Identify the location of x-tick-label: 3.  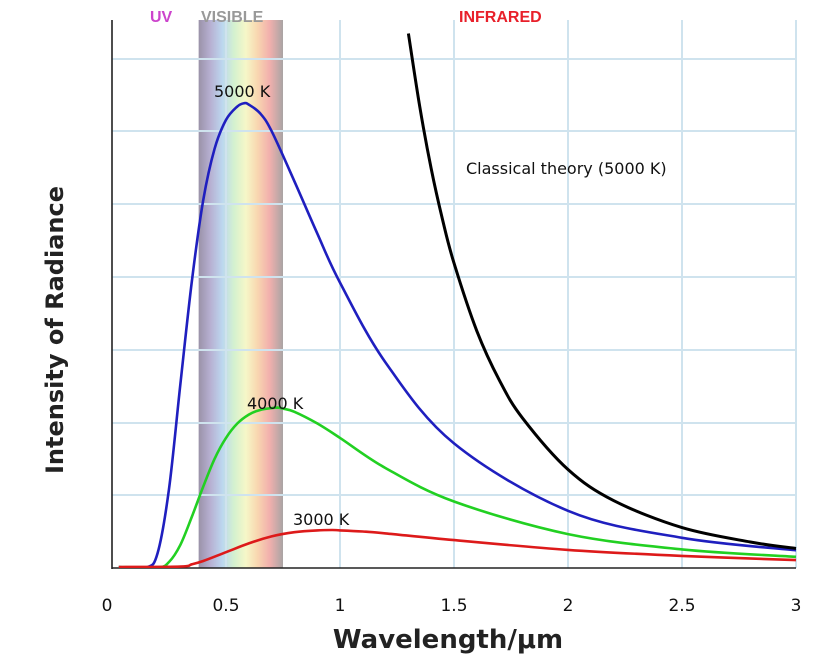
(796, 606).